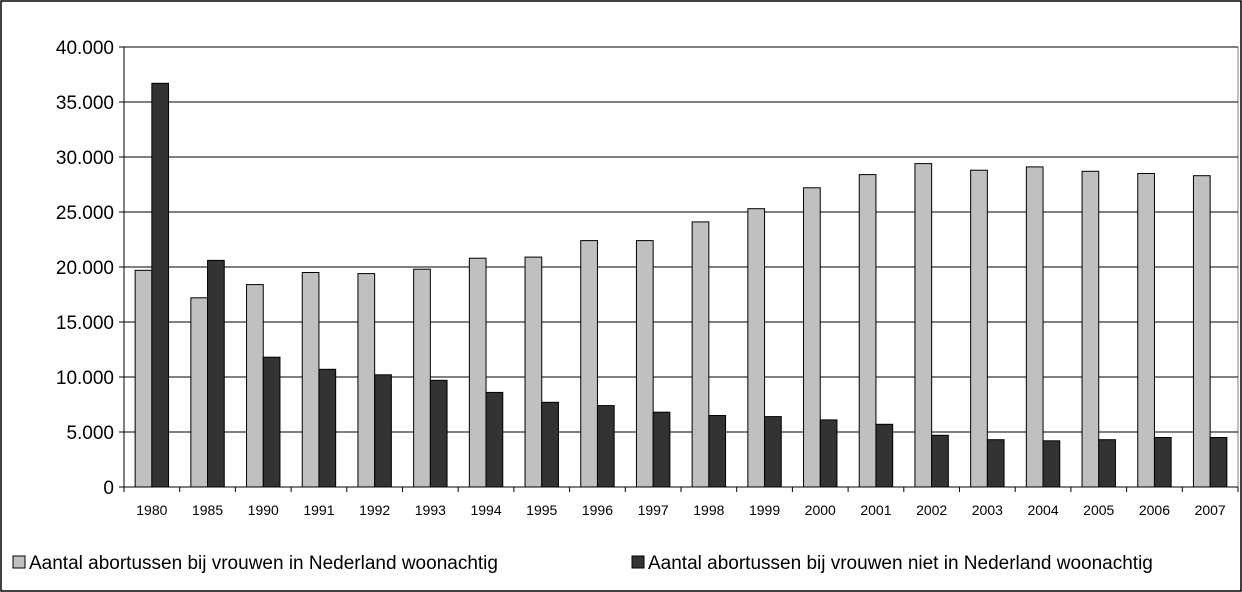 The image size is (1242, 592). Describe the element at coordinates (756, 348) in the screenshot. I see `bar-series-1-1999` at that location.